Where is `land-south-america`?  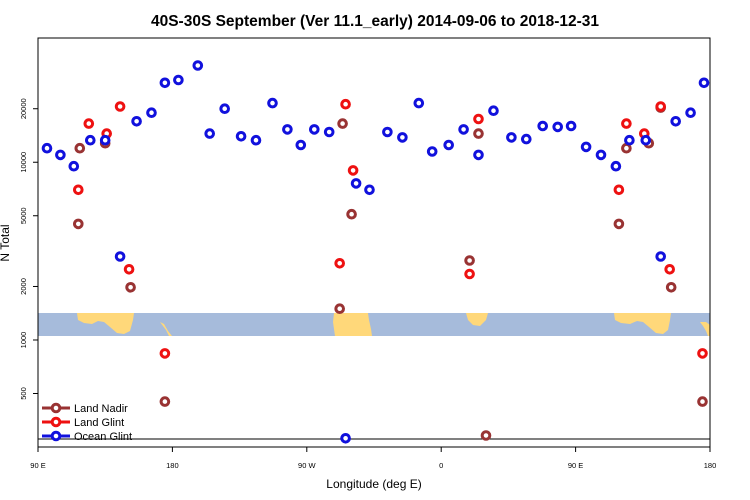 land-south-america is located at coordinates (352, 324).